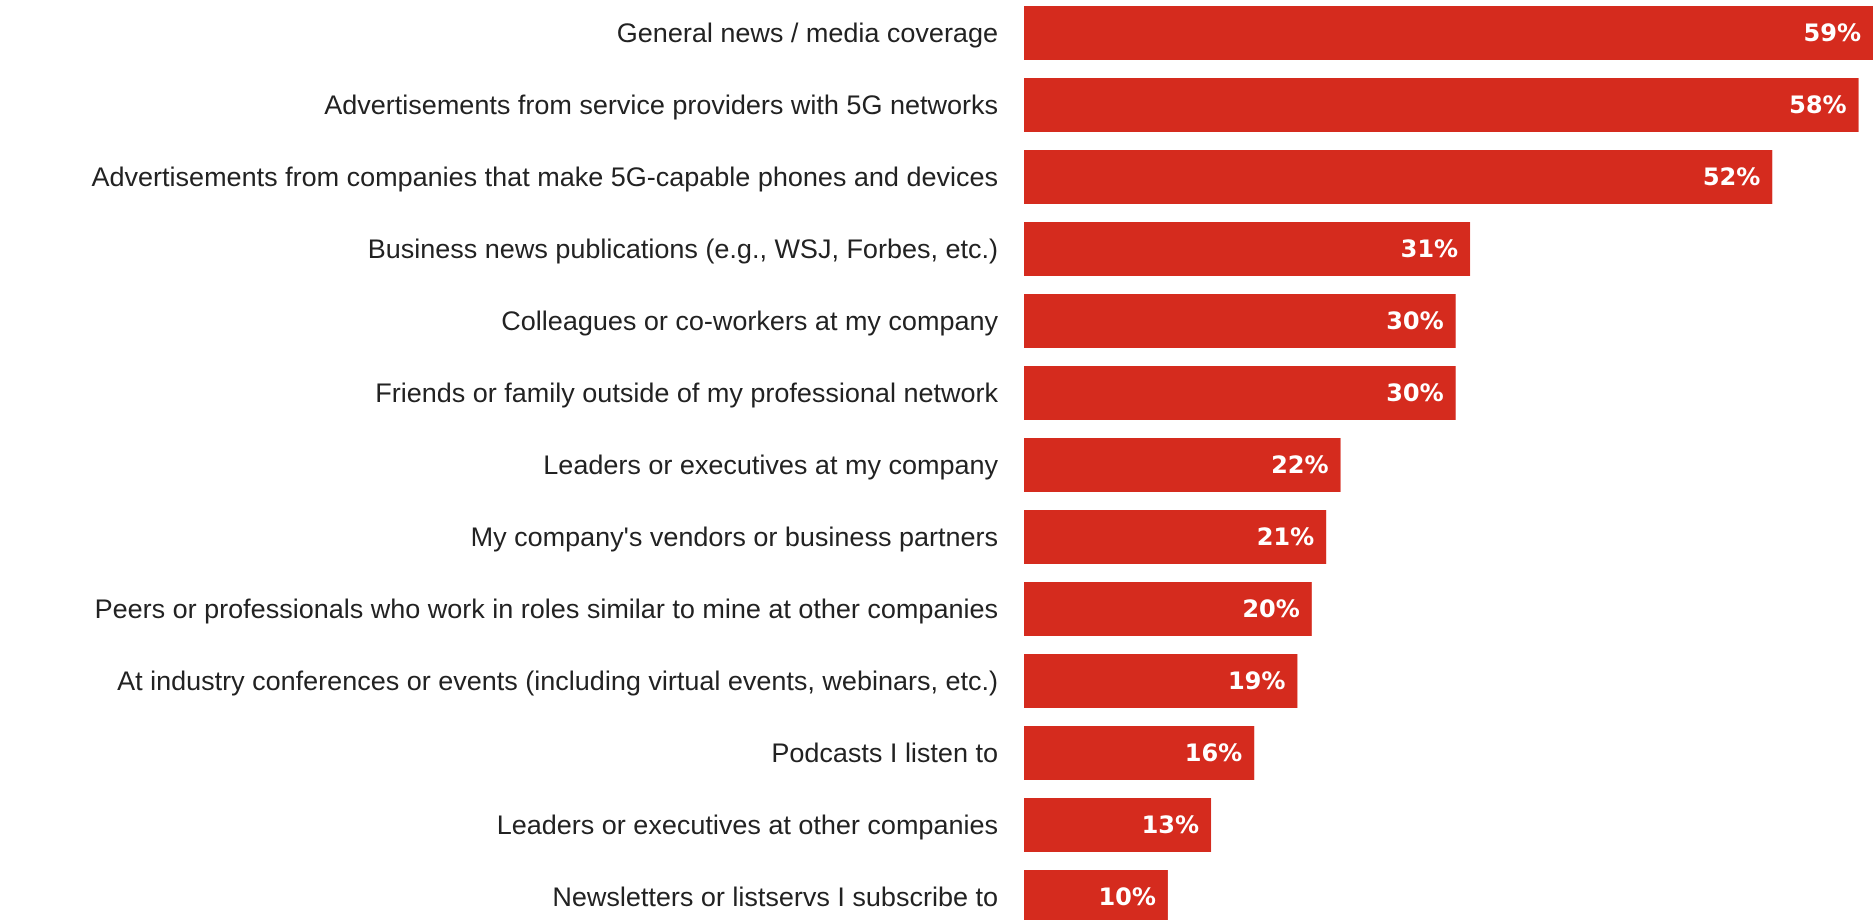  What do you see at coordinates (1213, 753) in the screenshot?
I see `value-label-11: 16%` at bounding box center [1213, 753].